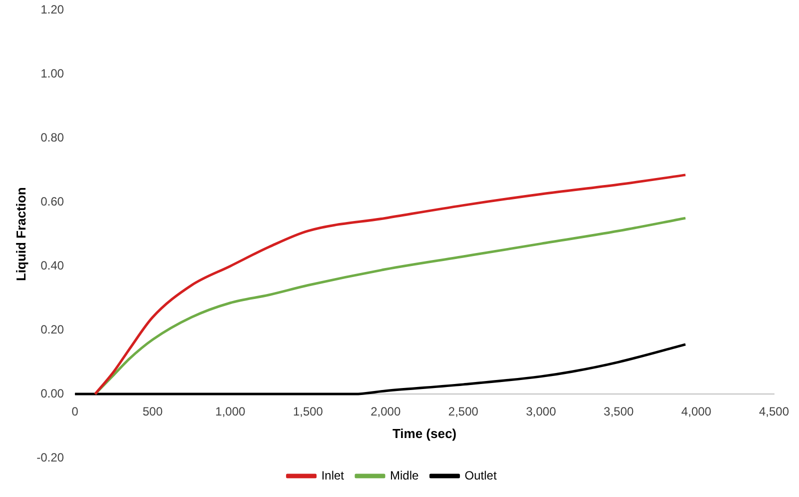 Image resolution: width=799 pixels, height=497 pixels. Describe the element at coordinates (52, 393) in the screenshot. I see `y-tick-label: 0.00` at that location.